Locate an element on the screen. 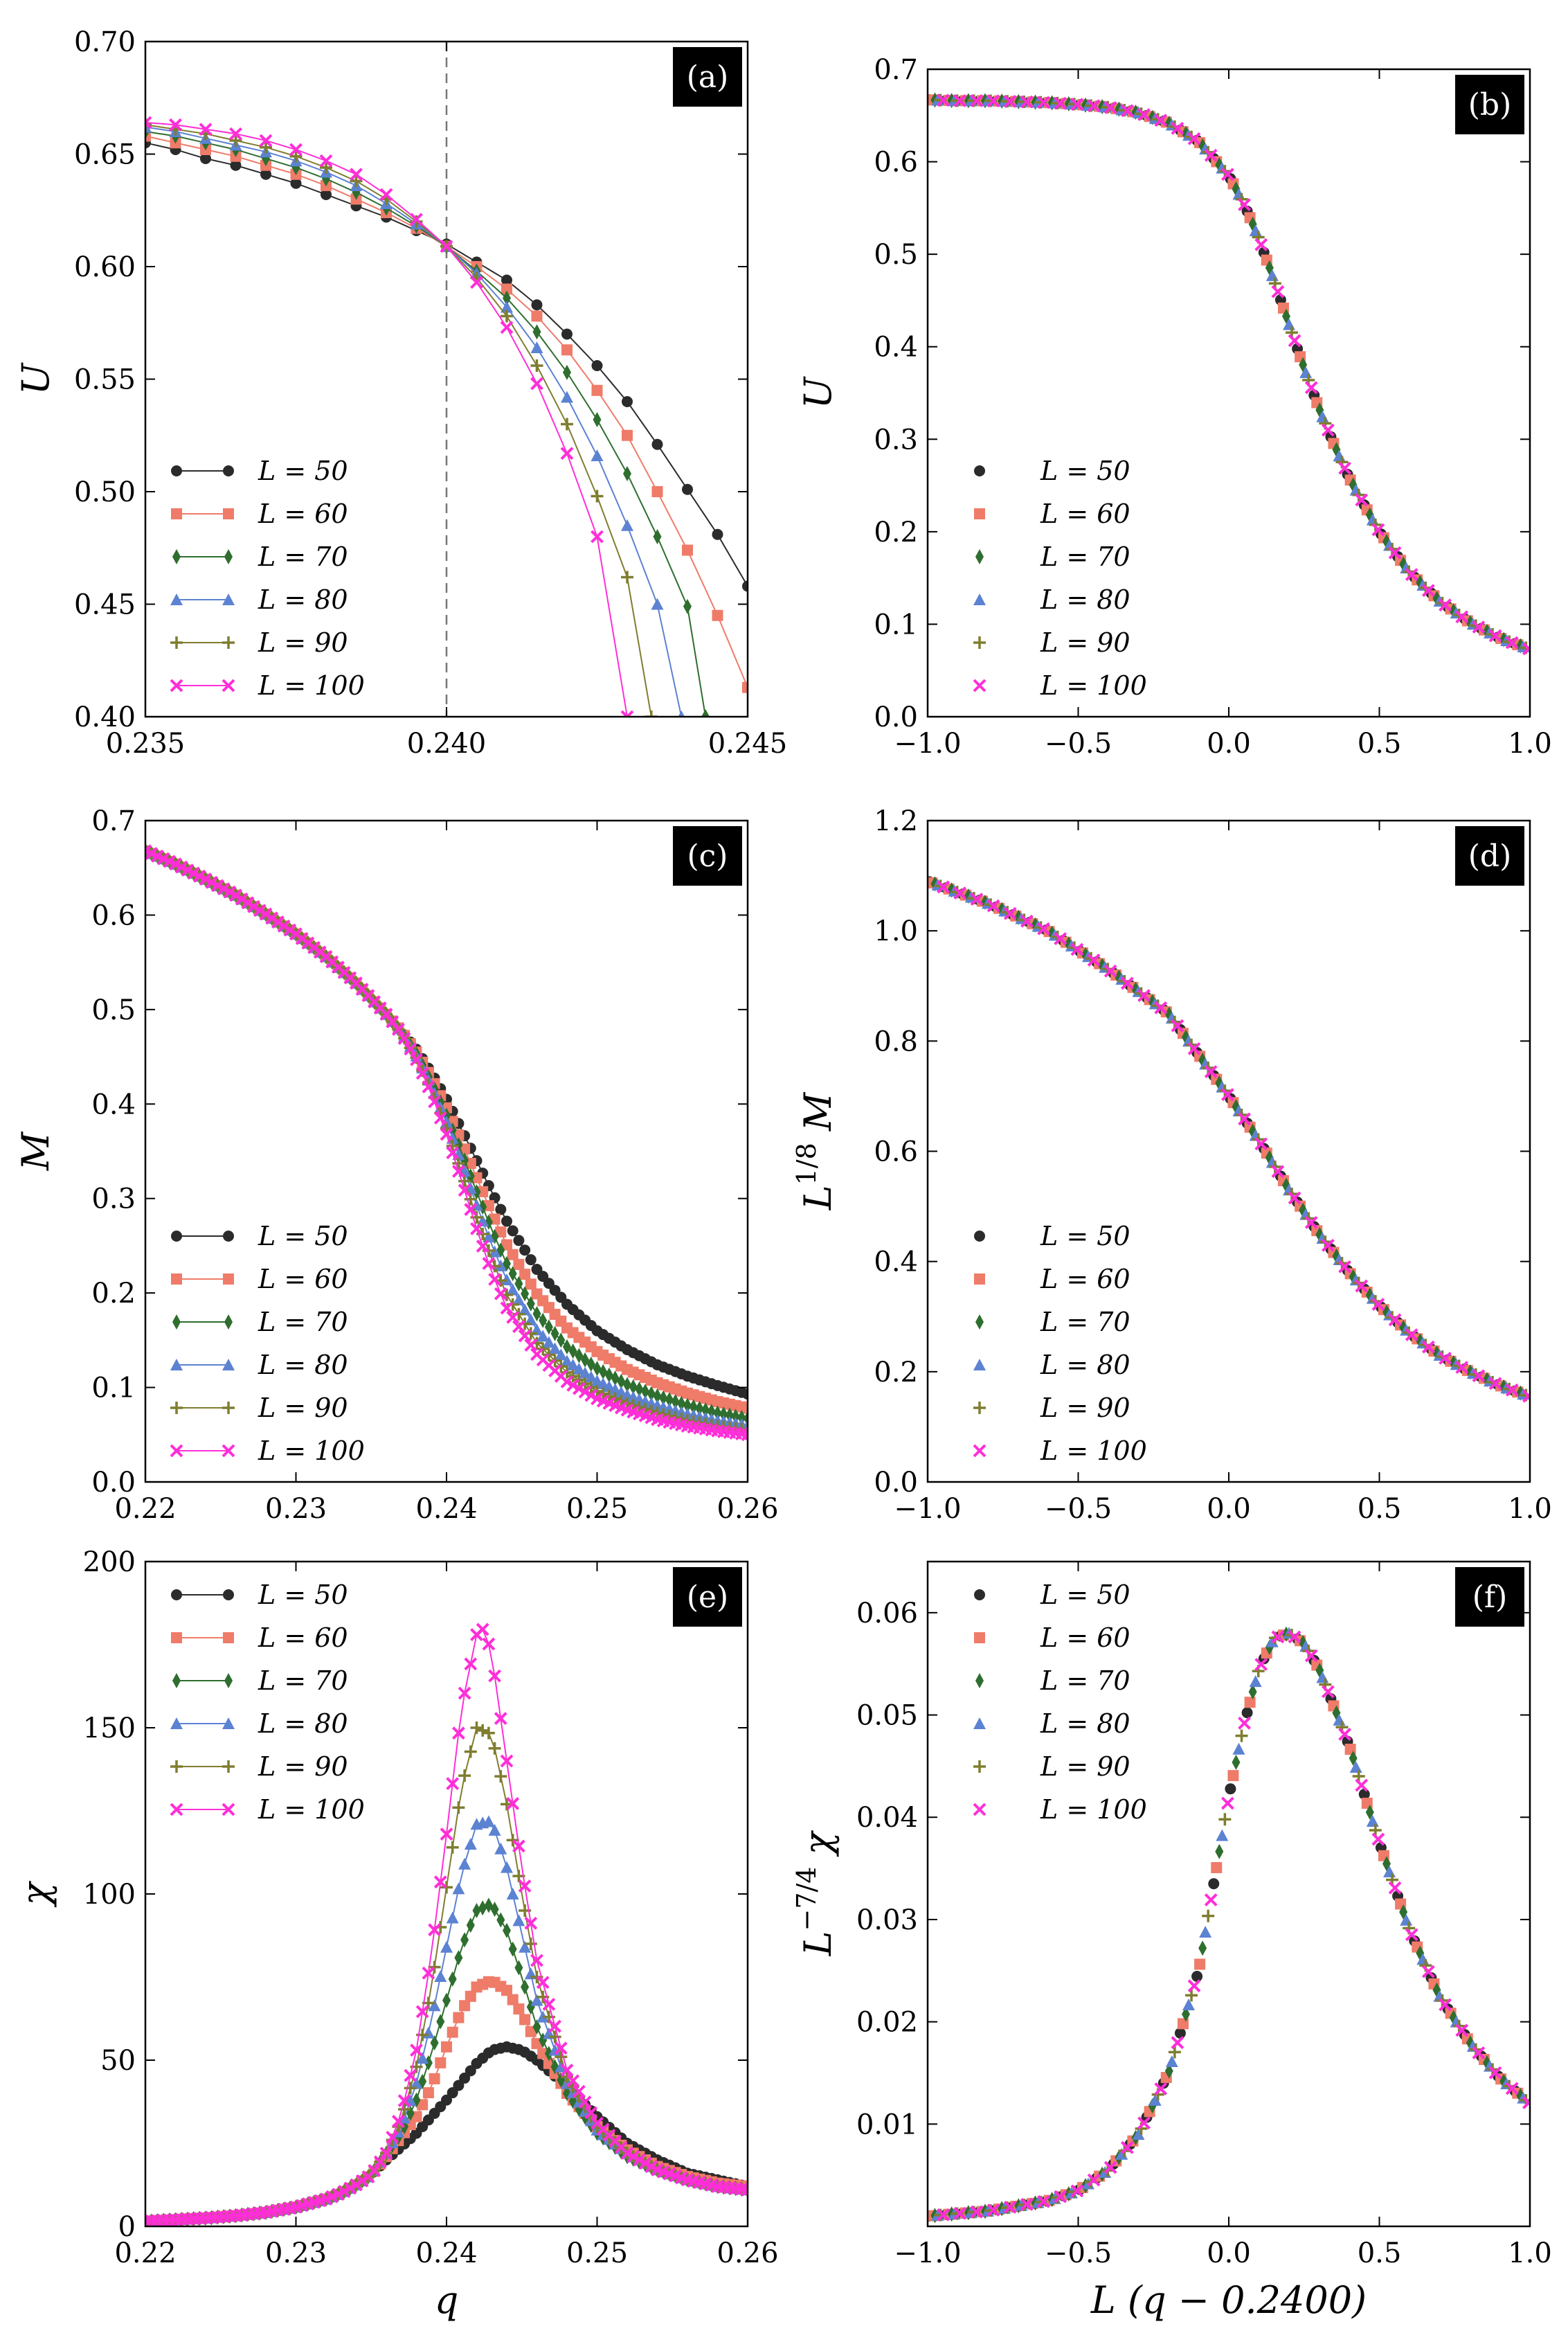 Image resolution: width=1568 pixels, height=2342 pixels. x-tick-label: 0.5 is located at coordinates (1380, 2253).